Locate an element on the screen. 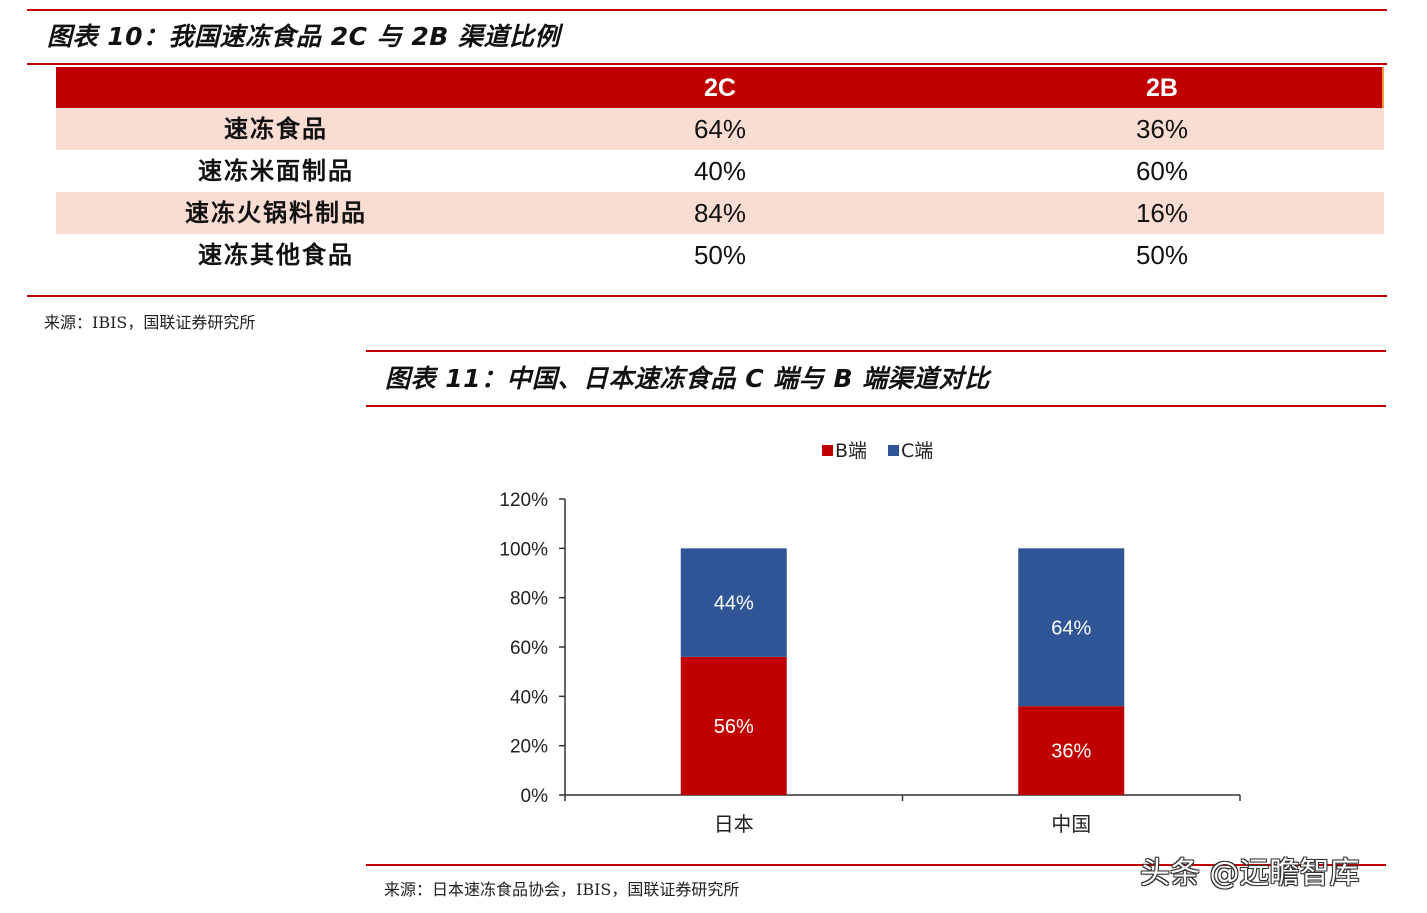 The height and width of the screenshot is (913, 1427). row-2b-value: 60% is located at coordinates (1162, 171).